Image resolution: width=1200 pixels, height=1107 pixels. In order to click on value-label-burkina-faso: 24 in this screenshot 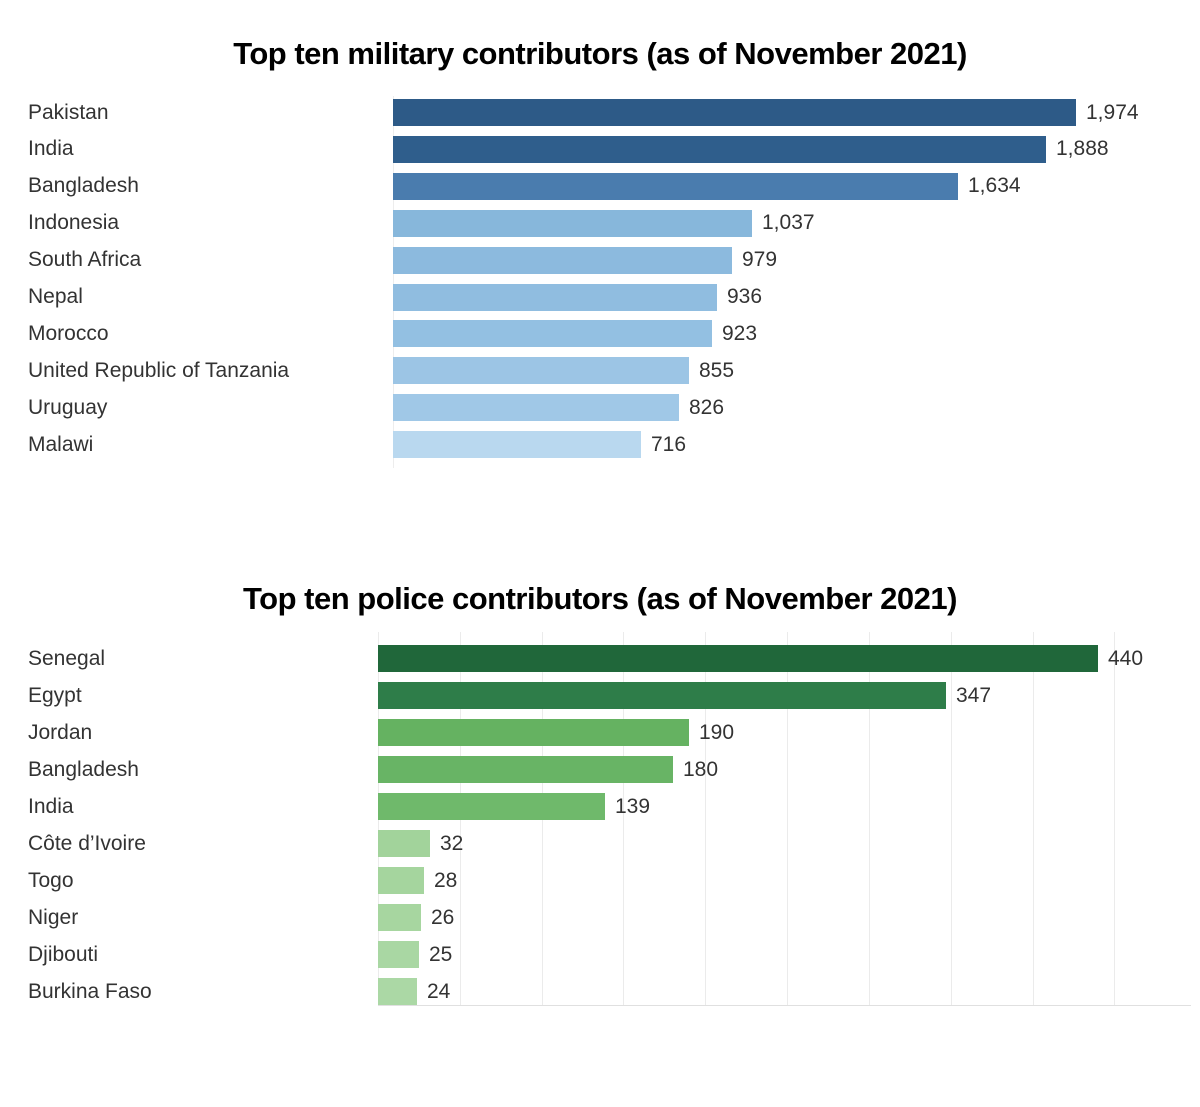, I will do `click(439, 991)`.